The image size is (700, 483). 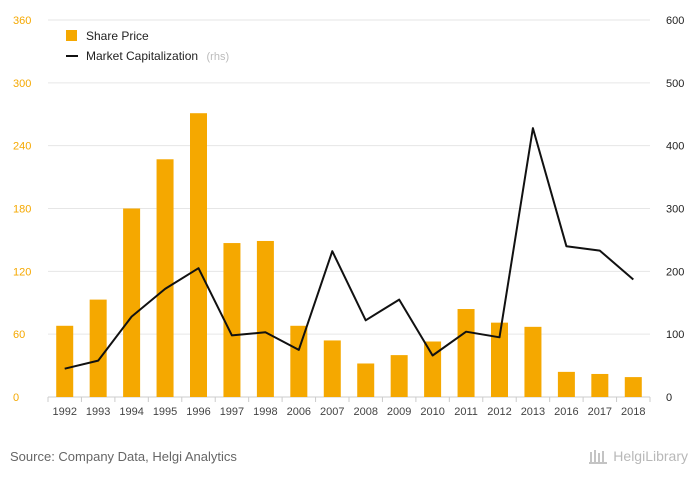 What do you see at coordinates (466, 353) in the screenshot?
I see `share-price-bar-2011` at bounding box center [466, 353].